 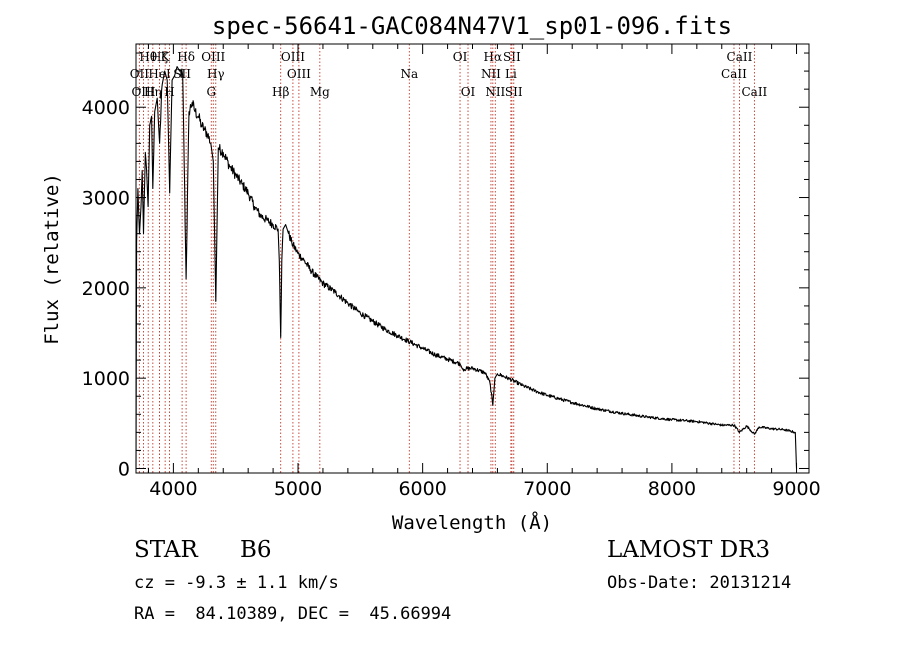 What do you see at coordinates (216, 74) in the screenshot?
I see `spectral-line-label: Hγ` at bounding box center [216, 74].